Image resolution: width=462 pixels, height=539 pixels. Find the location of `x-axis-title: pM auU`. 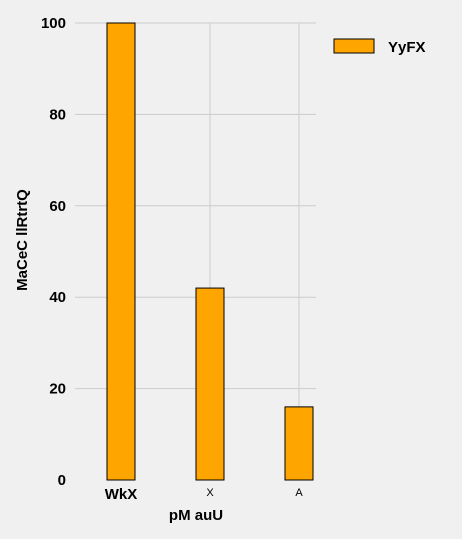

x-axis-title: pM auU is located at coordinates (196, 515).